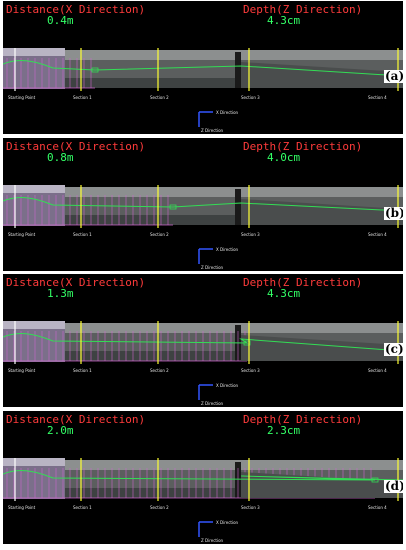  What do you see at coordinates (60, 430) in the screenshot?
I see `distance-value: 2.0m` at bounding box center [60, 430].